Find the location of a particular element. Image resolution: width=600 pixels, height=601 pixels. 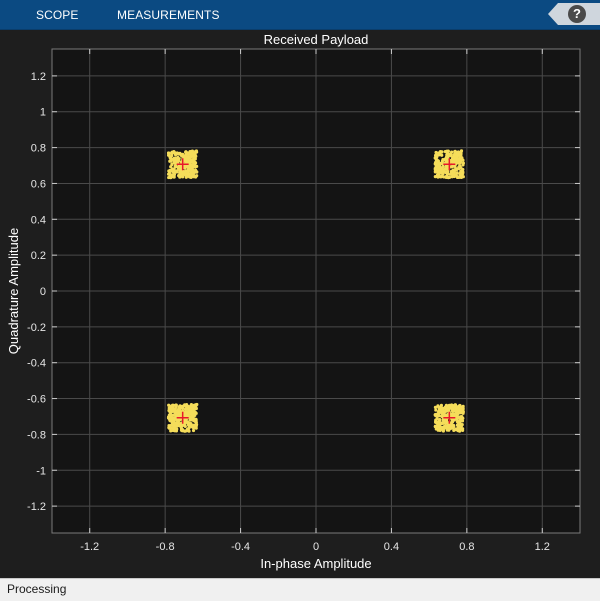

x-tick-label: -1.2 is located at coordinates (89, 547).